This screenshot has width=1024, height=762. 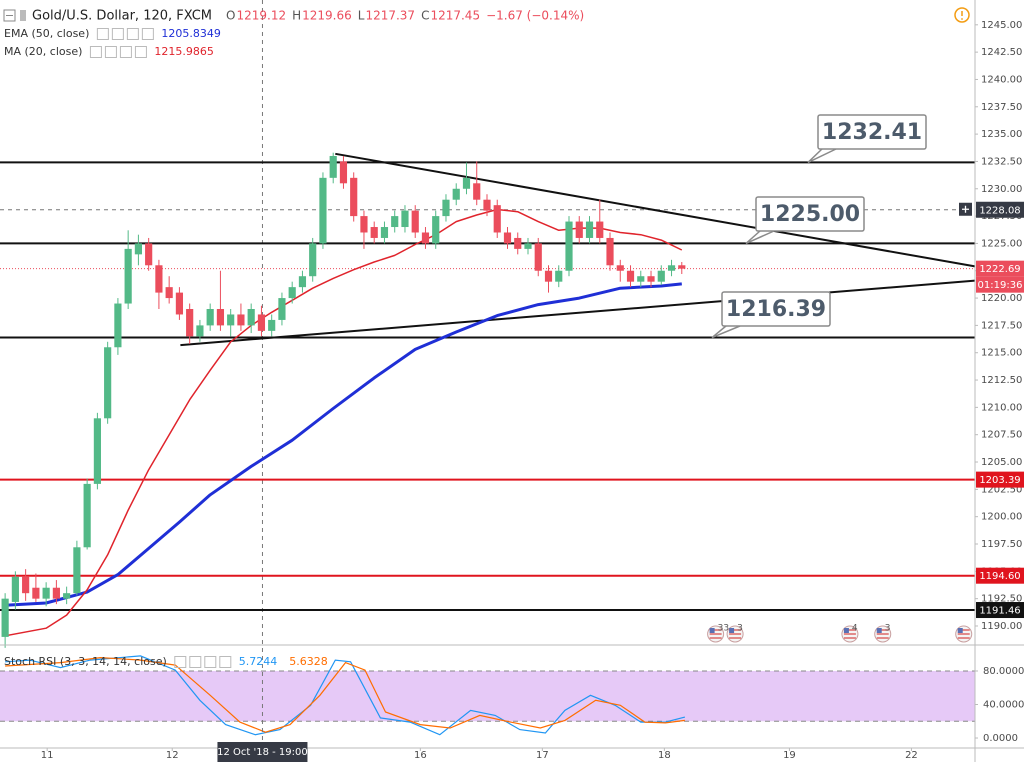 What do you see at coordinates (1001, 25) in the screenshot?
I see `y-tick-label: 1245.00` at bounding box center [1001, 25].